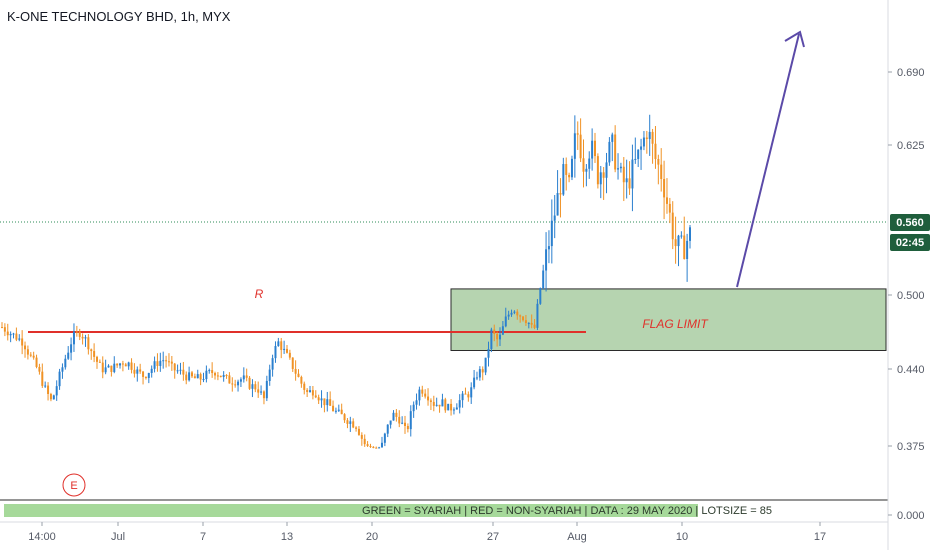 The width and height of the screenshot is (932, 550). Describe the element at coordinates (911, 447) in the screenshot. I see `price-tick-label: 0.375` at that location.